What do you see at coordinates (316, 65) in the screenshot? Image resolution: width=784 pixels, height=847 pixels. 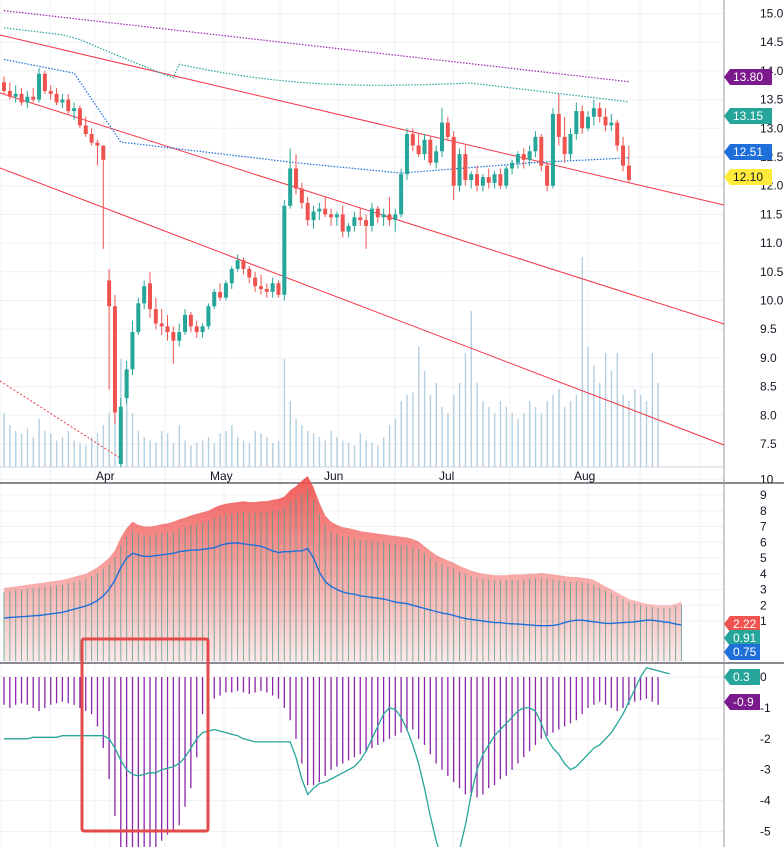 I see `middle-band` at bounding box center [316, 65].